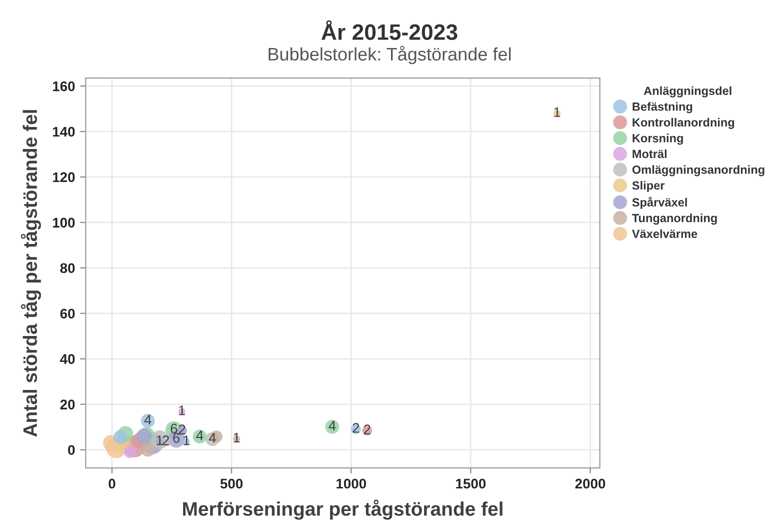  What do you see at coordinates (698, 170) in the screenshot?
I see `legend-label: Omläggningsanordning` at bounding box center [698, 170].